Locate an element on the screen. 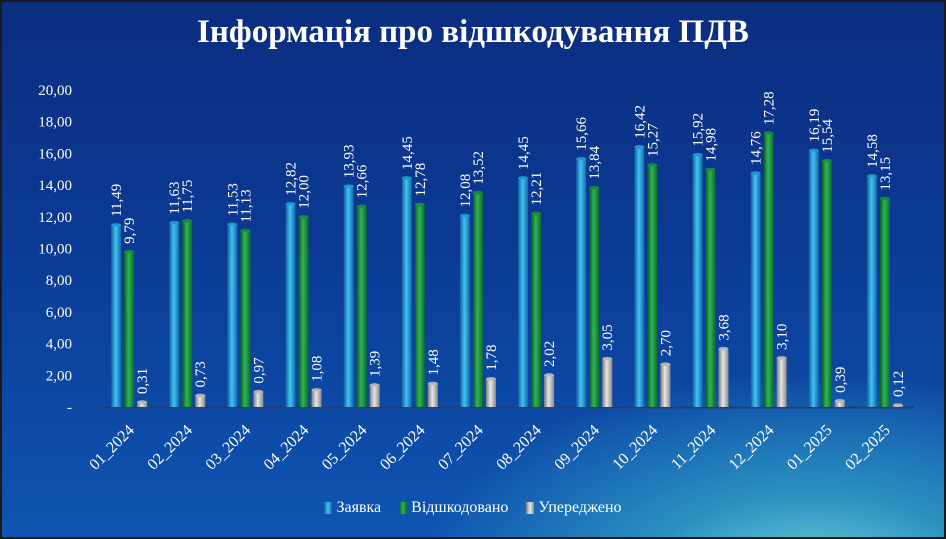 The width and height of the screenshot is (946, 539). x-tick-label: 04_2024 is located at coordinates (287, 448).